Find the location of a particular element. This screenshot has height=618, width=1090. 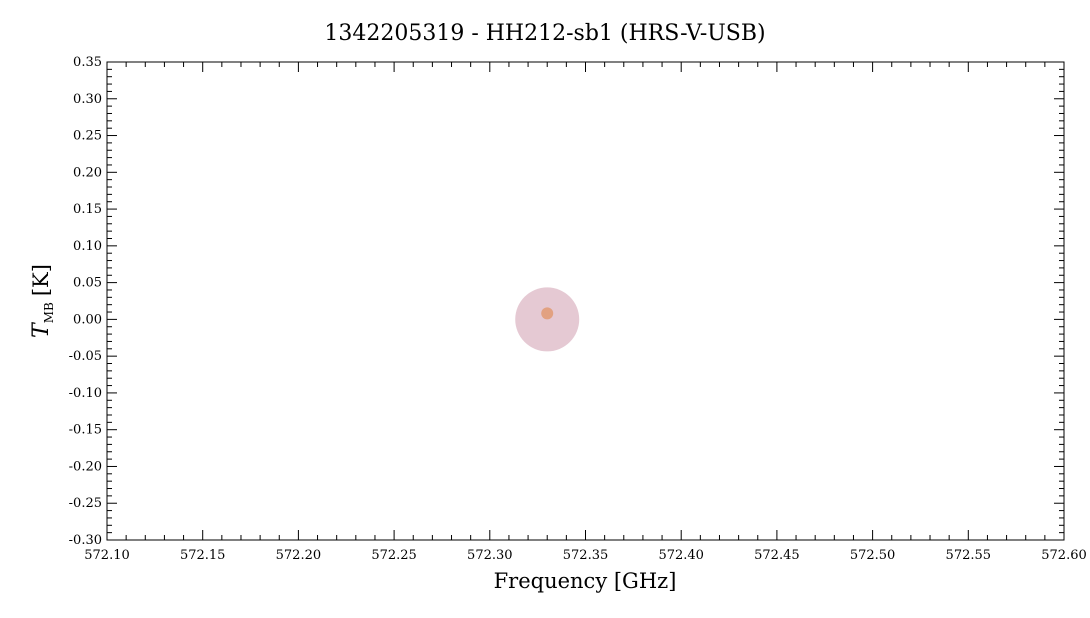

y-tick-label: 0.00 is located at coordinates (87, 319).